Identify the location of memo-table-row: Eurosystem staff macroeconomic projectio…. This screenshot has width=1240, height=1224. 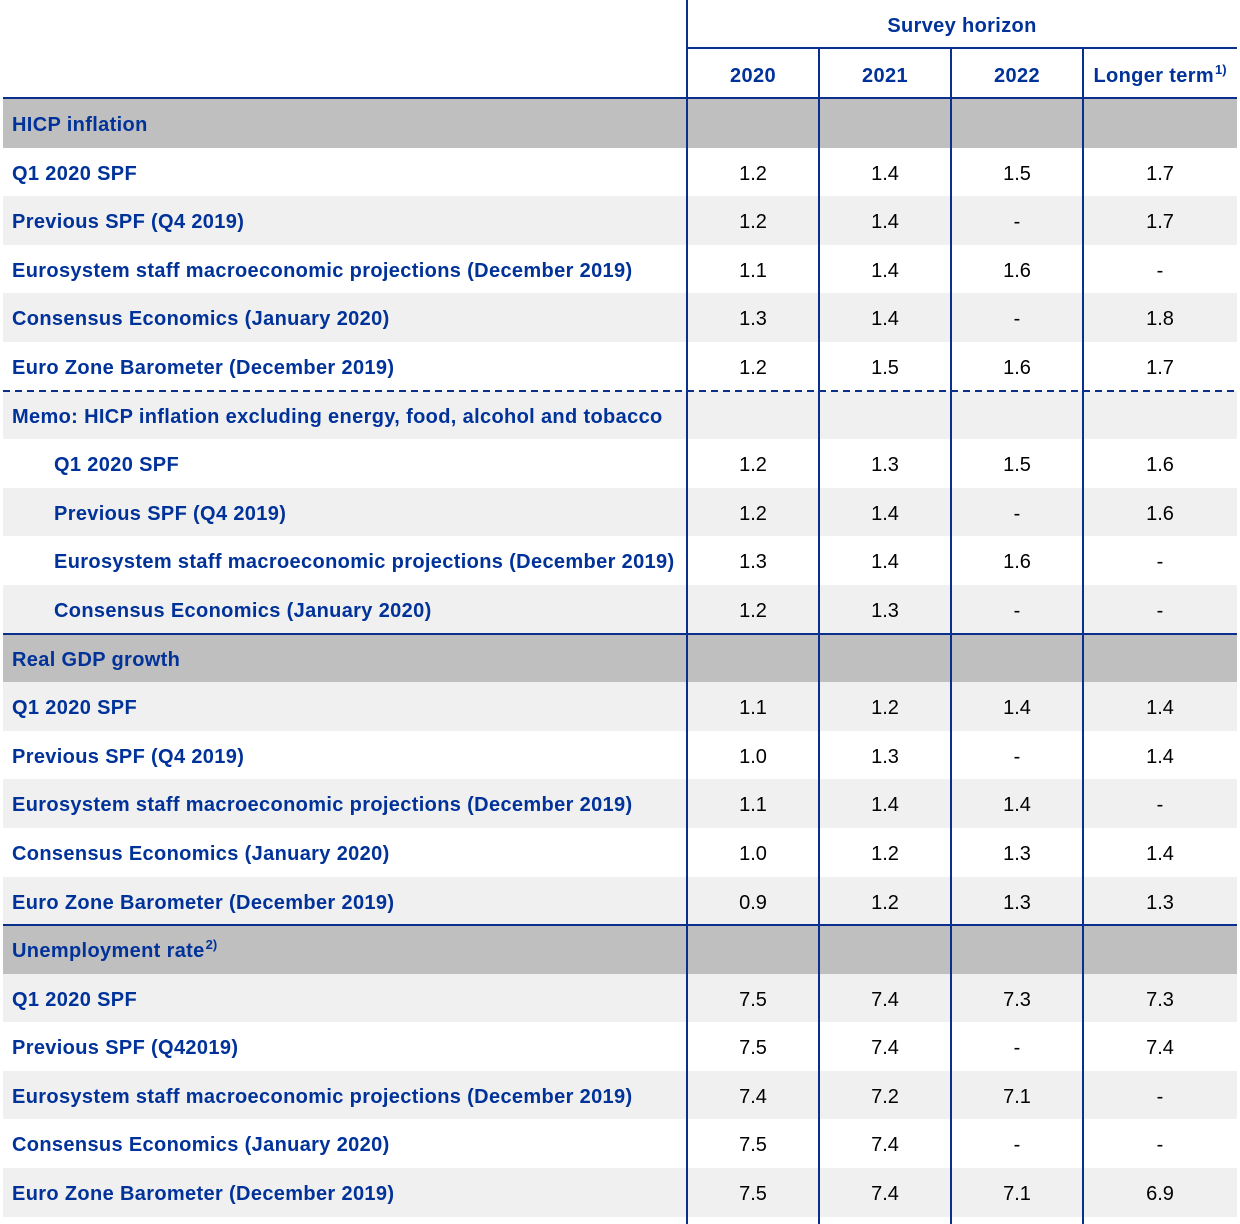
(620, 560).